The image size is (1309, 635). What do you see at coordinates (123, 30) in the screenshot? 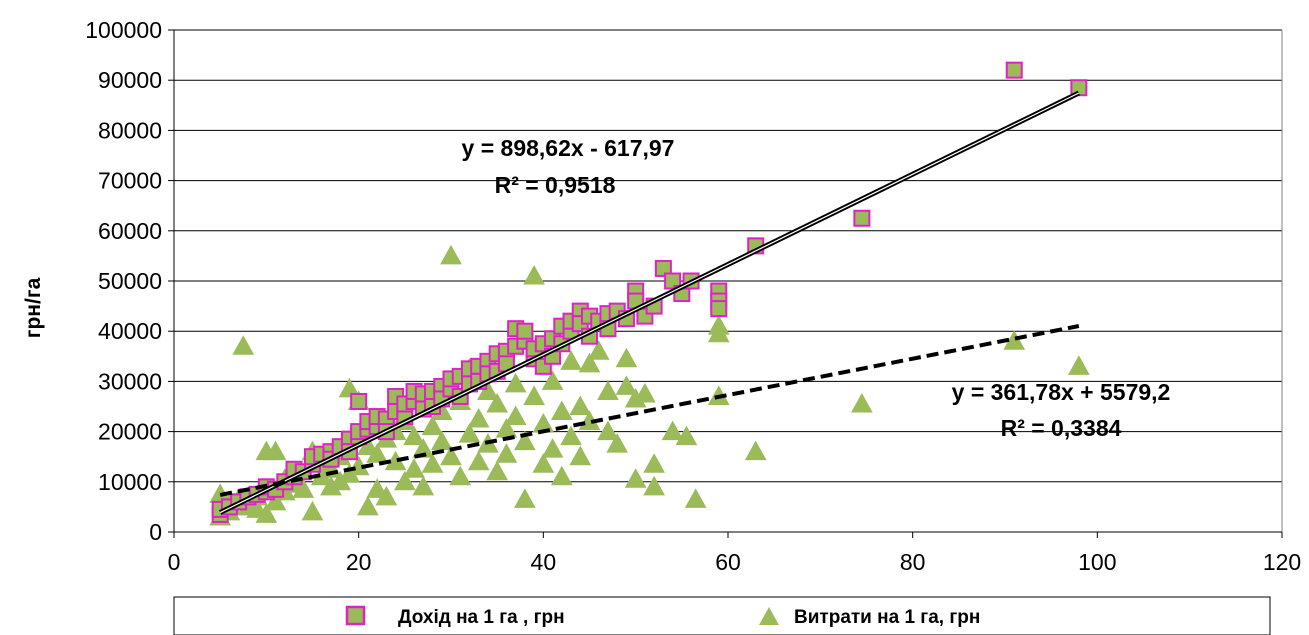
I see `y-tick-label: 100000` at bounding box center [123, 30].